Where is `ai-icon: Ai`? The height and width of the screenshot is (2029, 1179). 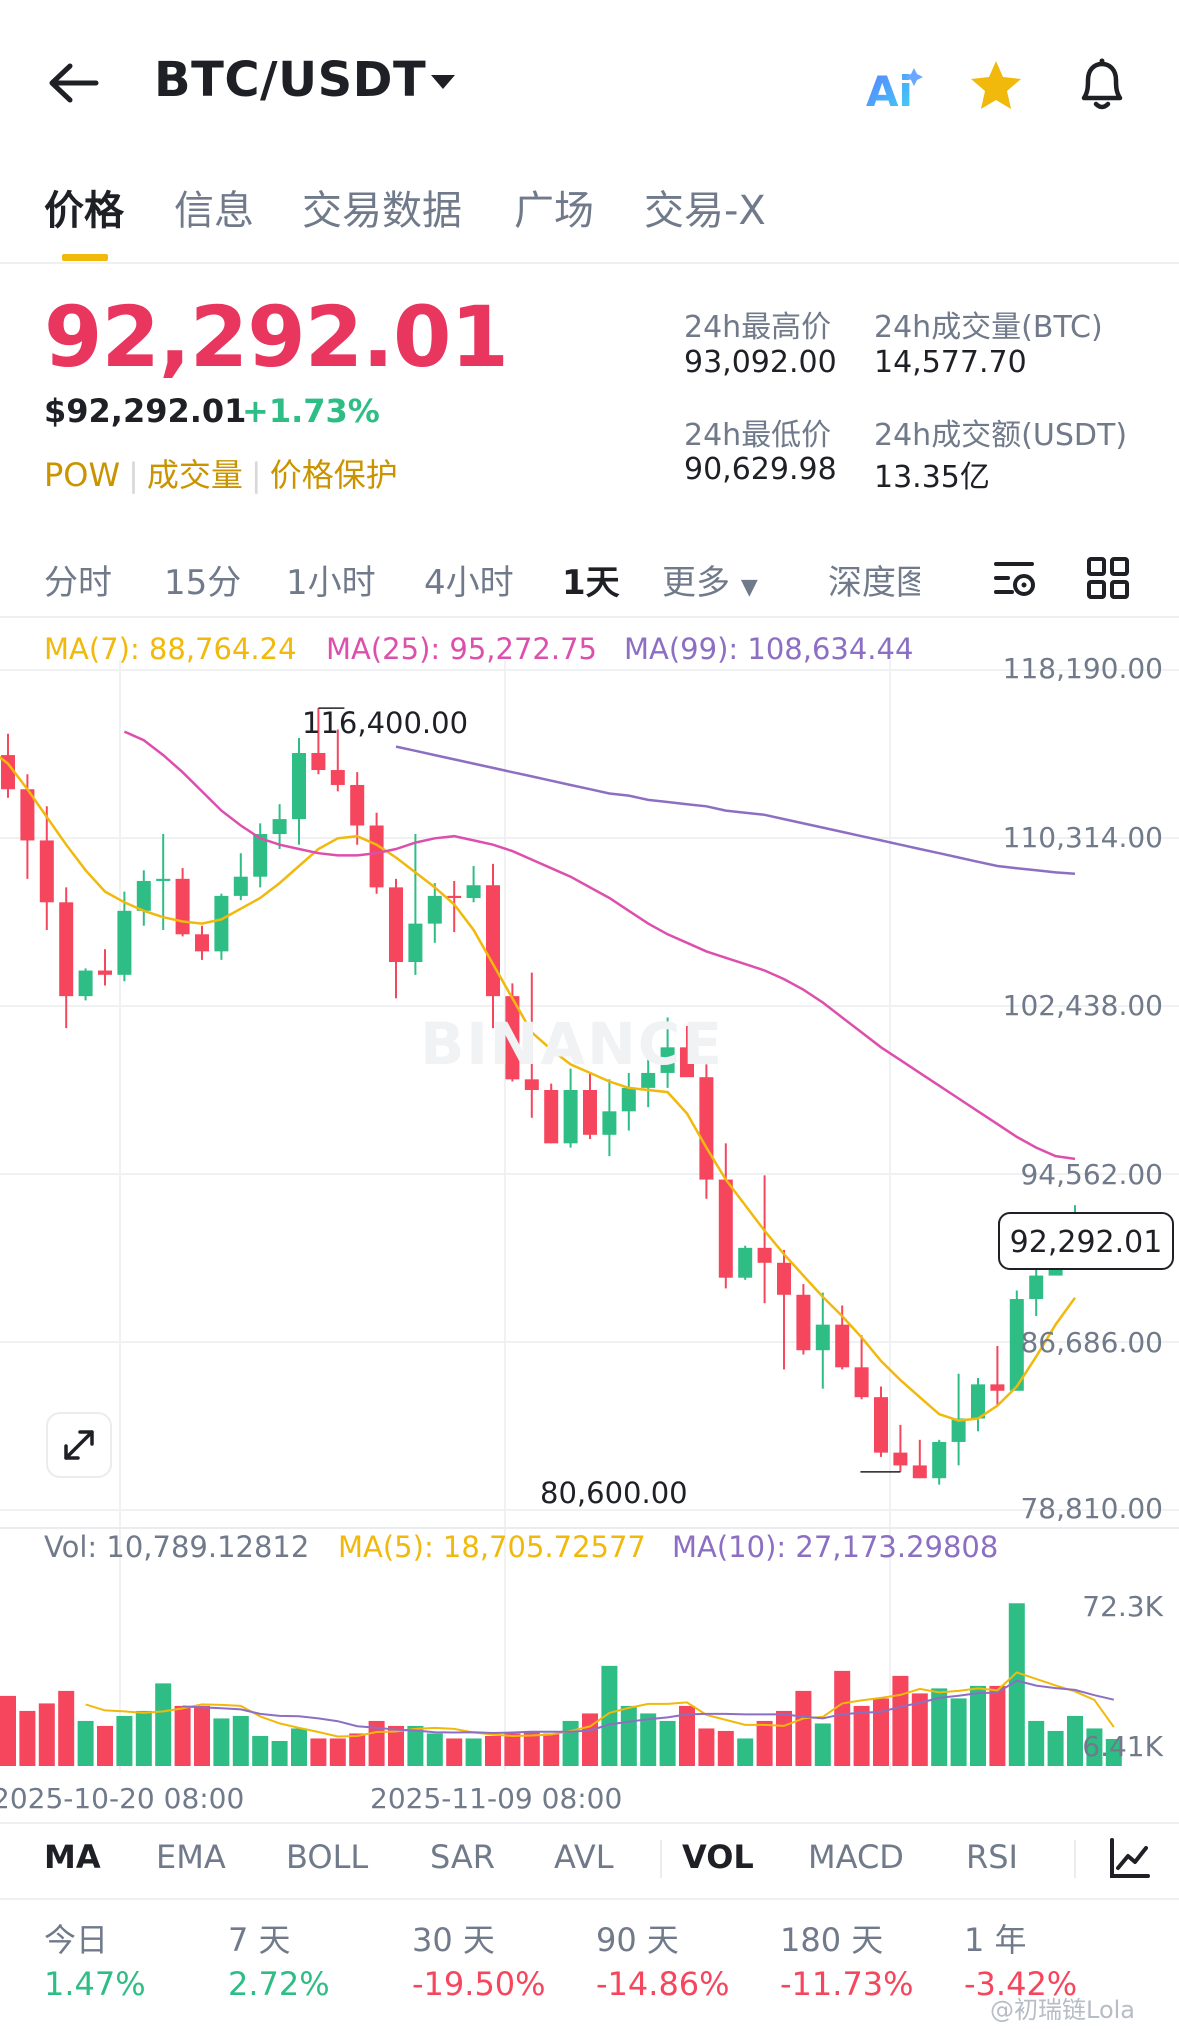
ai-icon: Ai is located at coordinates (896, 89).